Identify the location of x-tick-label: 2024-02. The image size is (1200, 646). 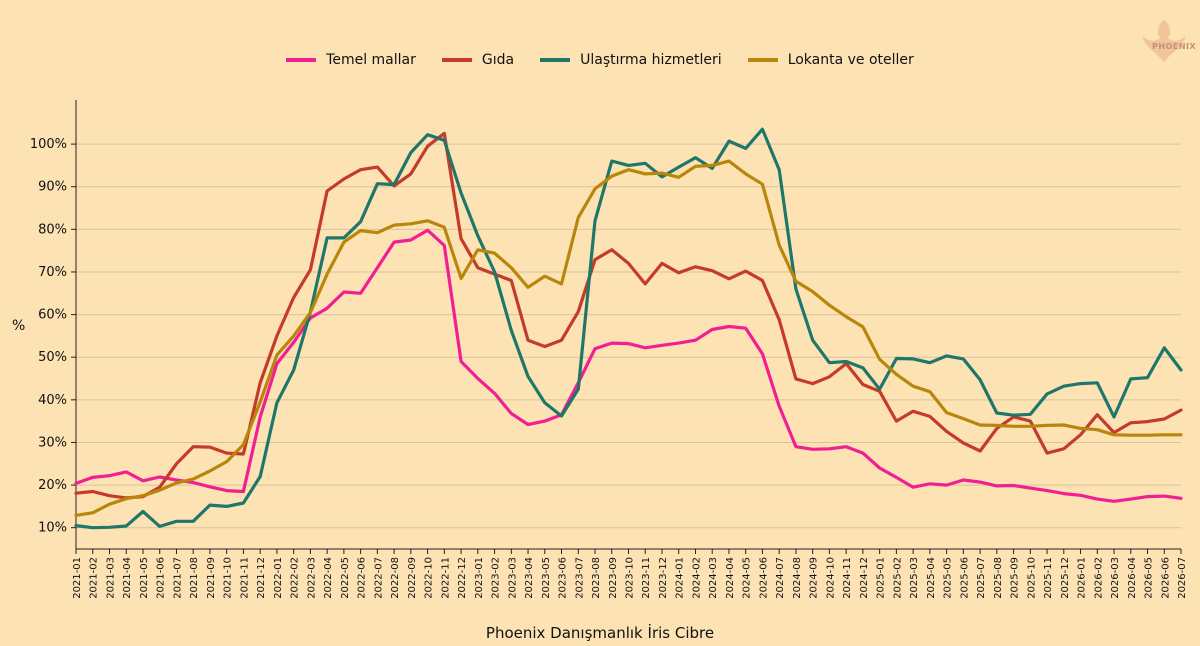
(696, 578).